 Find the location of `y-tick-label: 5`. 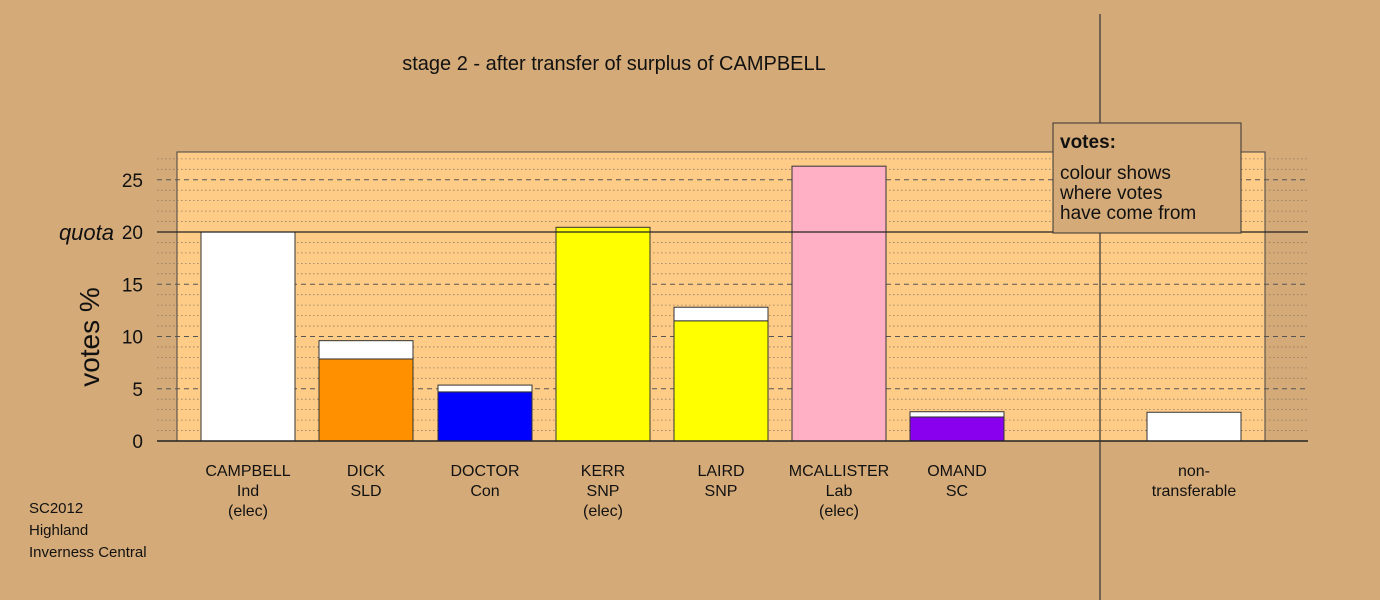

y-tick-label: 5 is located at coordinates (137, 390).